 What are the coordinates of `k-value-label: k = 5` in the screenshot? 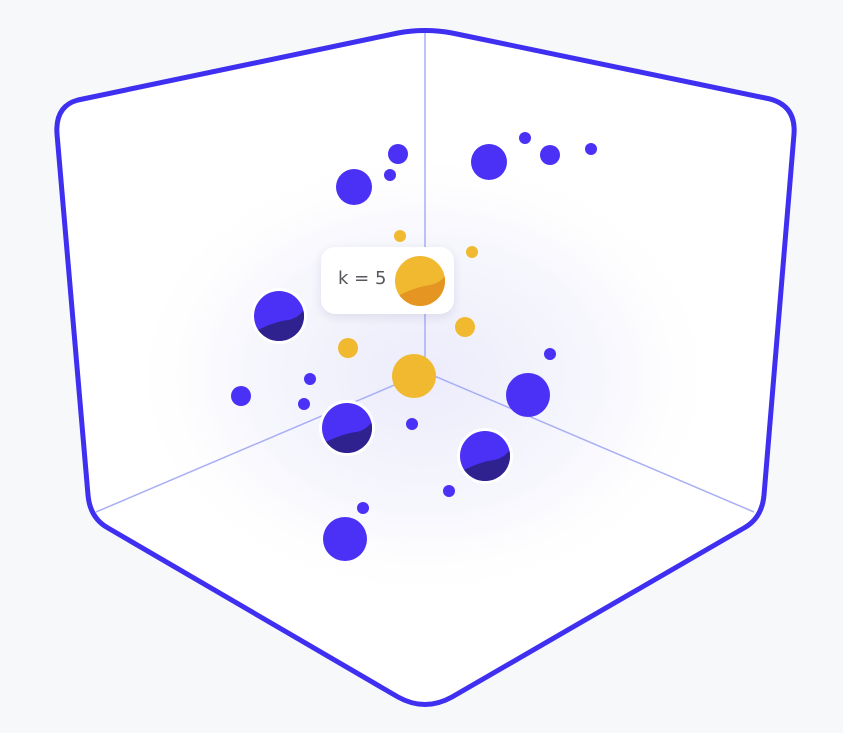 It's located at (362, 278).